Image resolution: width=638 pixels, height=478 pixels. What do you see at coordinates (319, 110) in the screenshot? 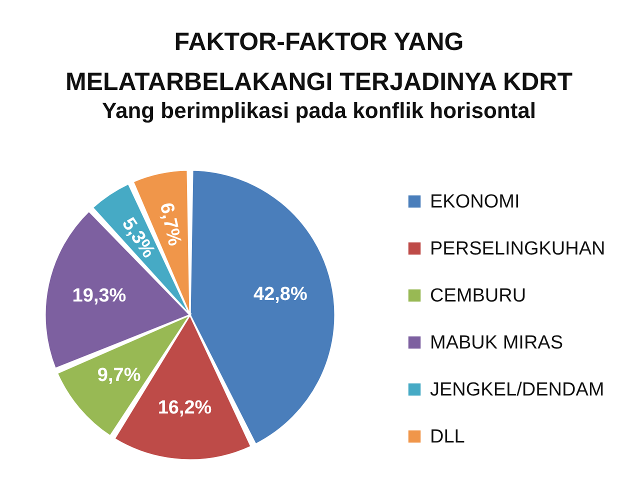
I see `chart-subtitle: Yang berimplikasi pada konflik horisontal` at bounding box center [319, 110].